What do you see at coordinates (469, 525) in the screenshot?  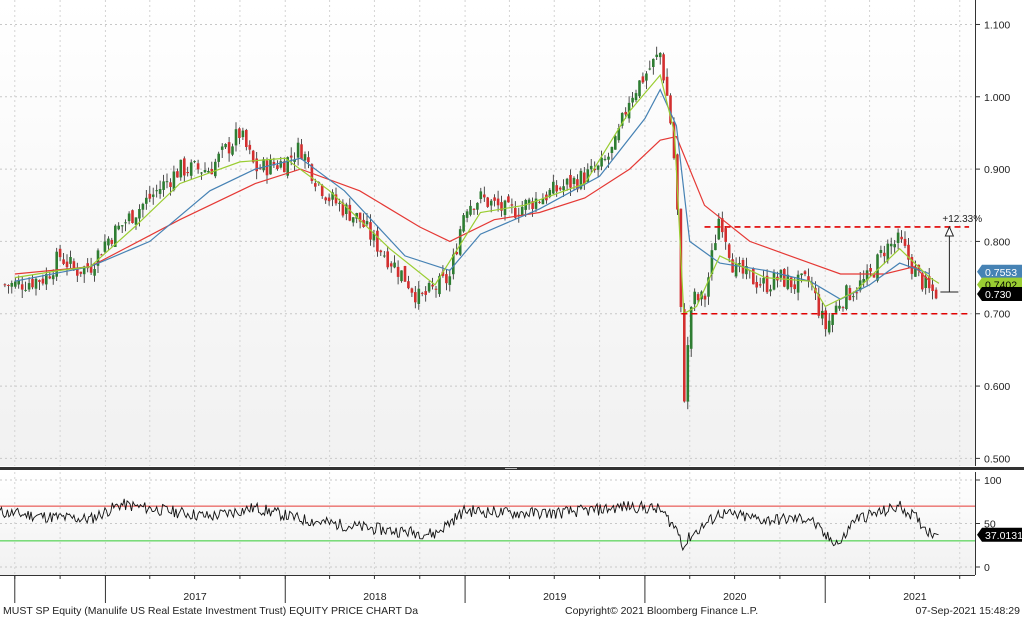 I see `rsi-line` at bounding box center [469, 525].